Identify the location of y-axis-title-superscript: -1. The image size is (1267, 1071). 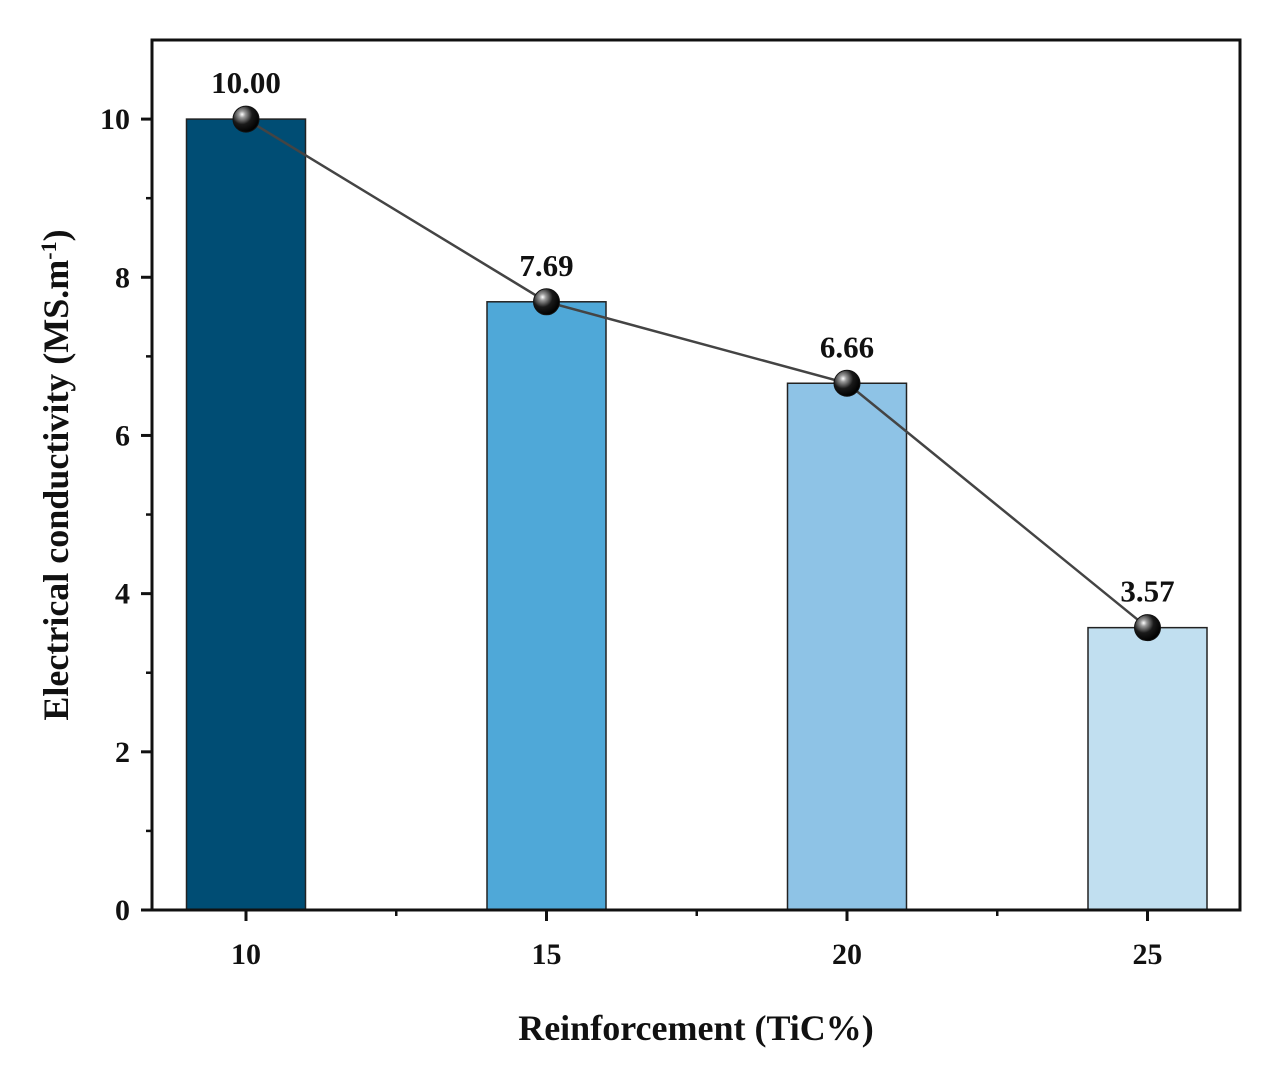
(48, 250).